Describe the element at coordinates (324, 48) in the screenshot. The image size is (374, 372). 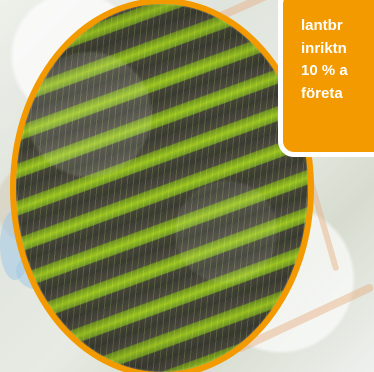
I see `callout-line-2: inriktn` at that location.